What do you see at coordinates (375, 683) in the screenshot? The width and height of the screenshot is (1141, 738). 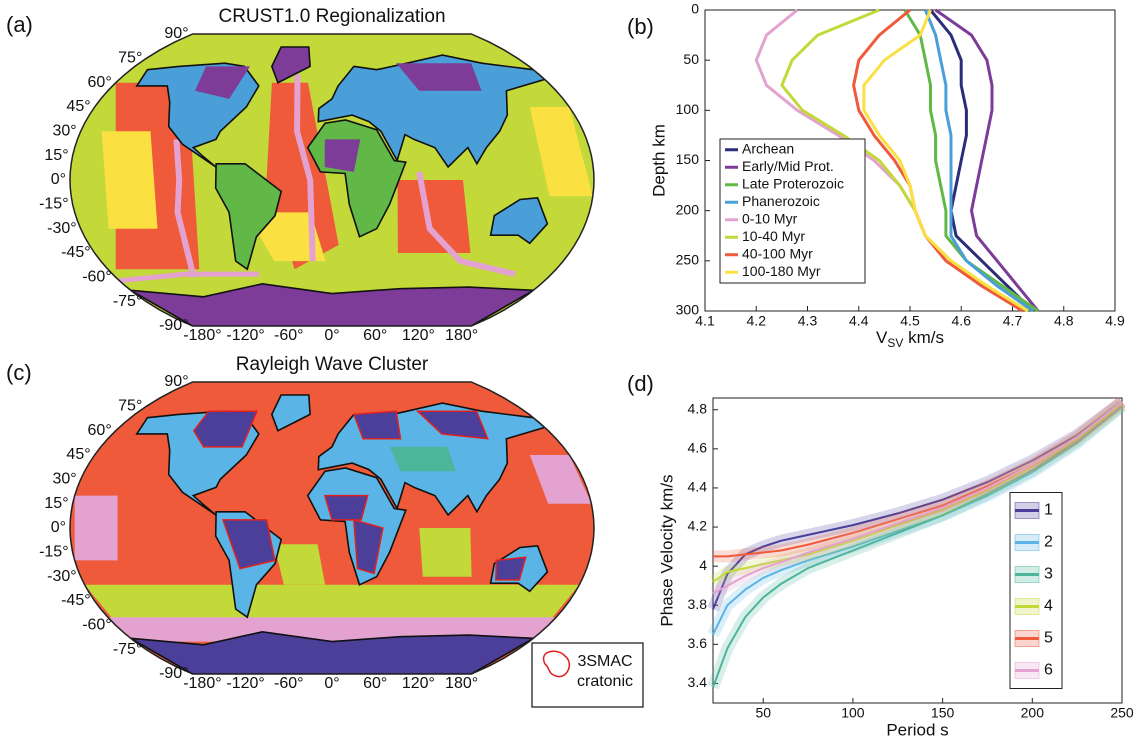 I see `lon-label: 60°` at bounding box center [375, 683].